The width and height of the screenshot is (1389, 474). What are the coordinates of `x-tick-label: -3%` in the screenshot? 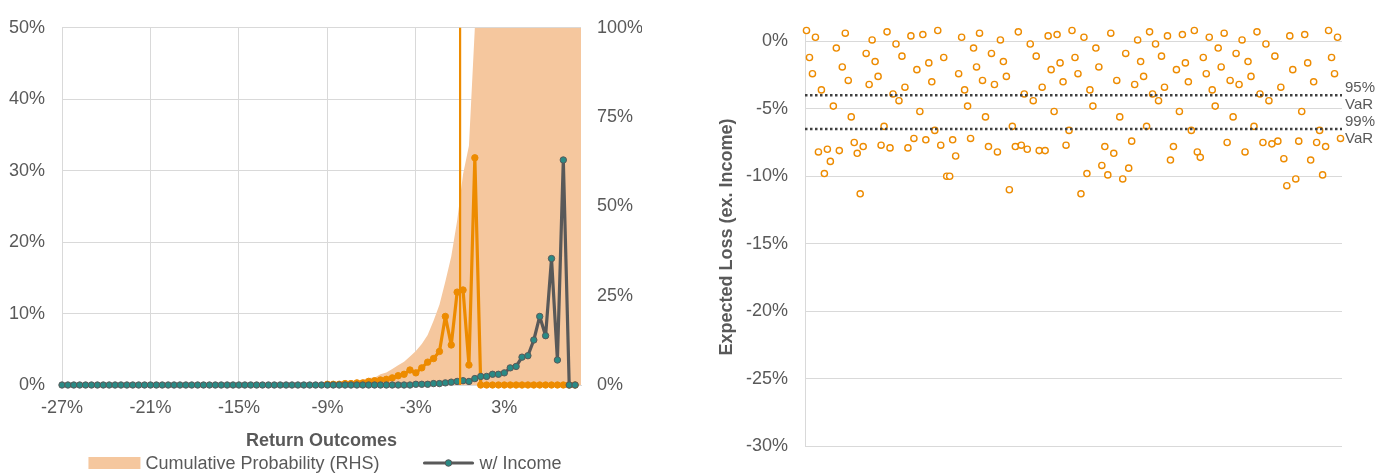 It's located at (415, 406).